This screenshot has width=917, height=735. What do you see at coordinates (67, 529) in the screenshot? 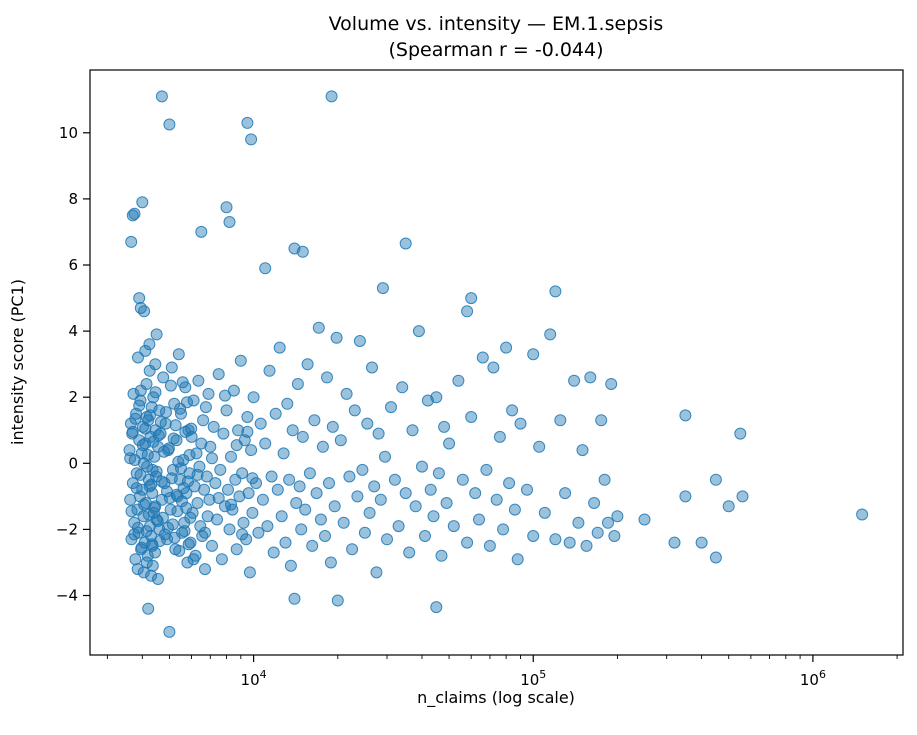
I see `y-tick-label: −2` at bounding box center [67, 529].